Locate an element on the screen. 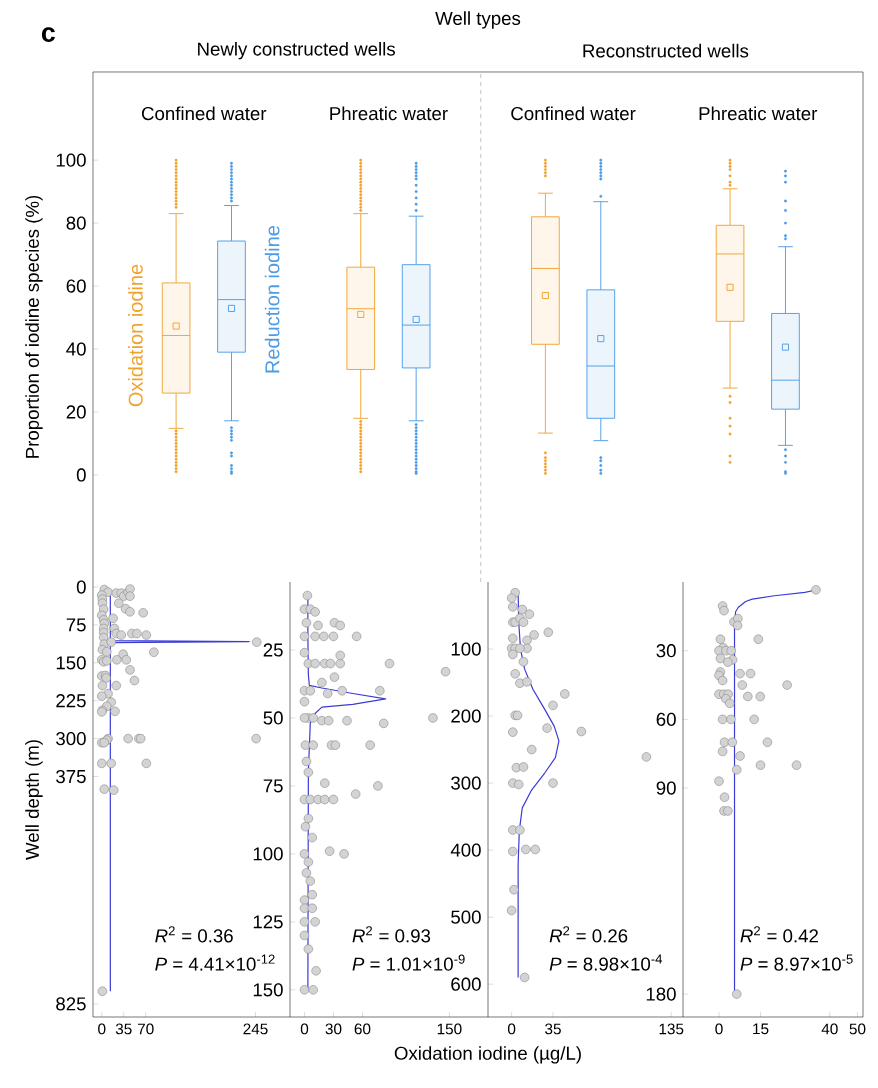 The height and width of the screenshot is (1088, 878). text: c is located at coordinates (48, 34).